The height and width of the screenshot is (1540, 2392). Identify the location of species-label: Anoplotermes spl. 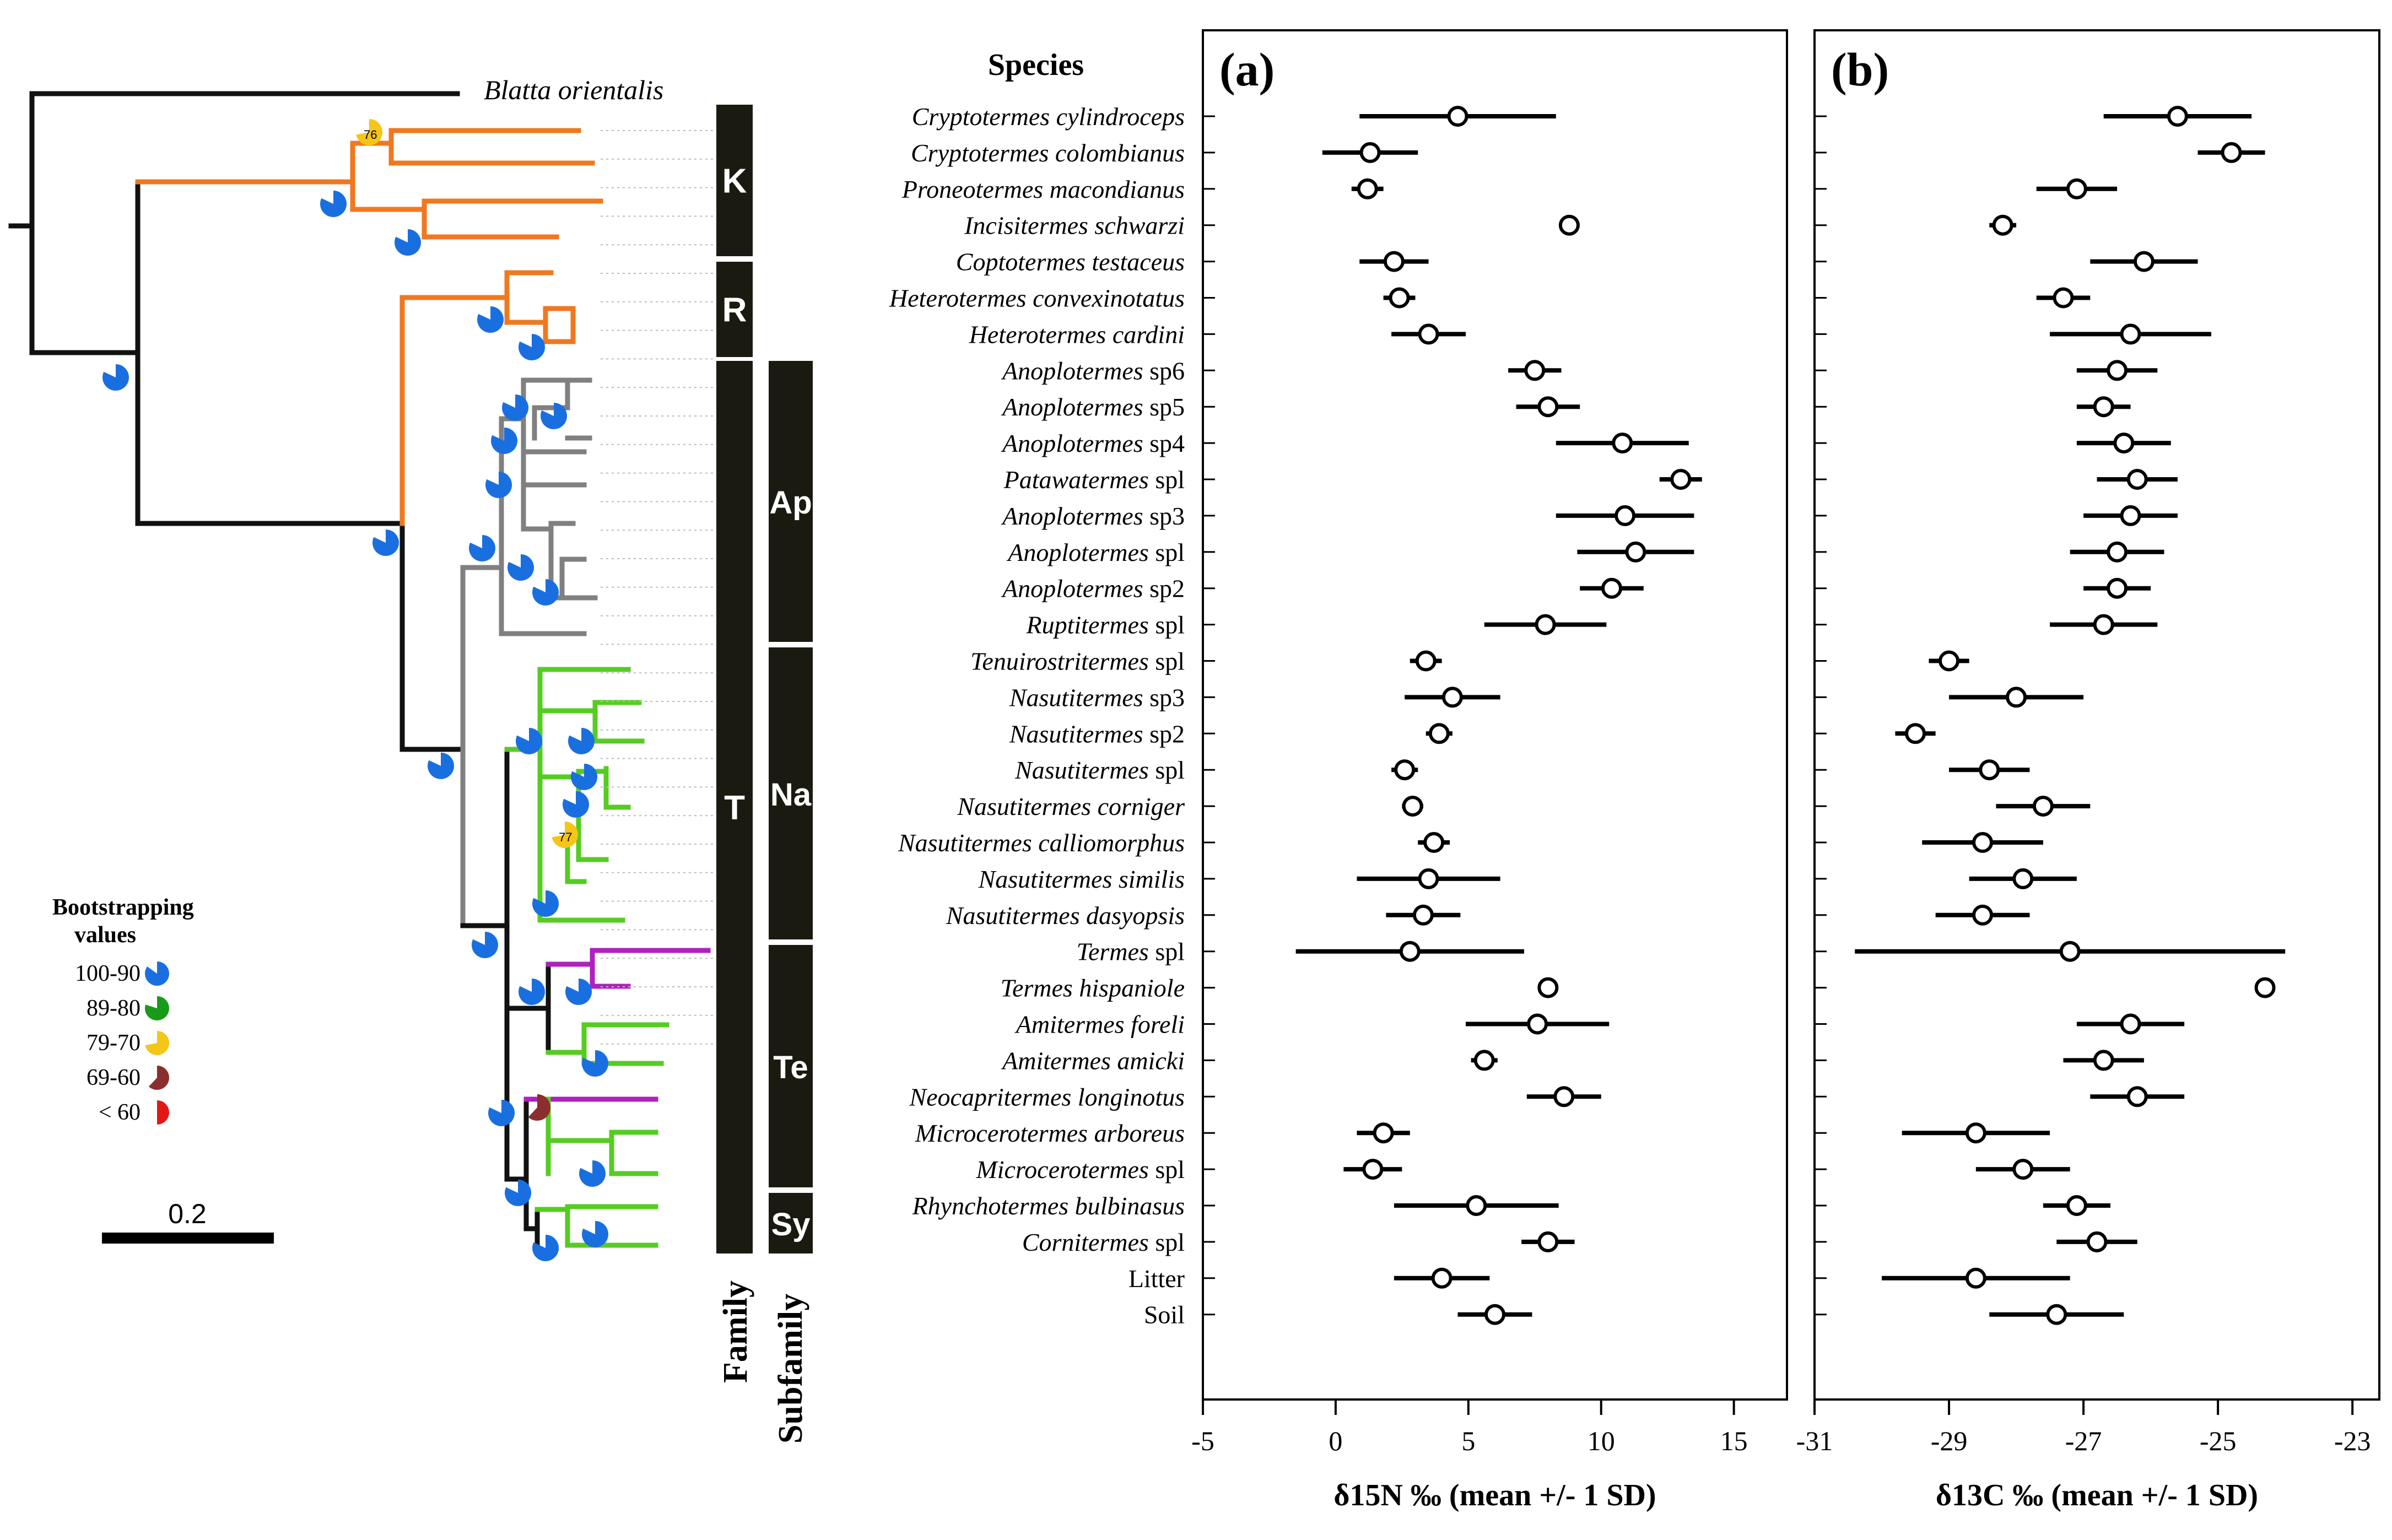
(1095, 552).